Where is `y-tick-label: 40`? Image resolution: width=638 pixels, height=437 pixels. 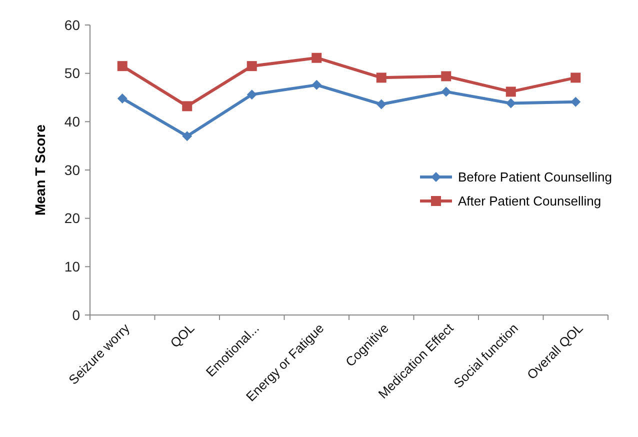 y-tick-label: 40 is located at coordinates (72, 122).